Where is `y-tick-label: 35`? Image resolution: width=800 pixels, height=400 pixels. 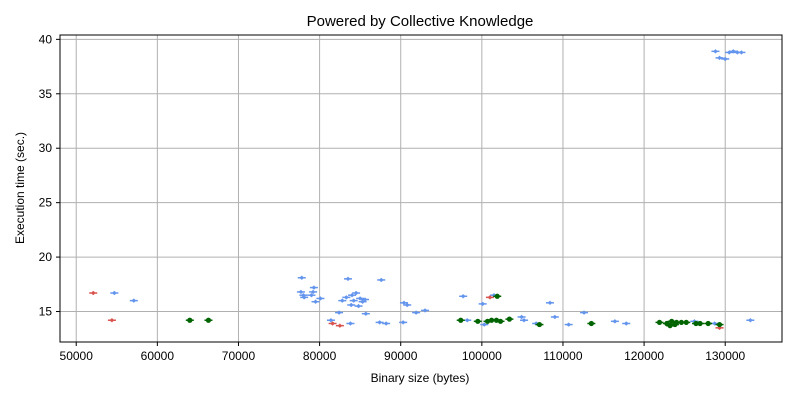
y-tick-label: 35 is located at coordinates (46, 94).